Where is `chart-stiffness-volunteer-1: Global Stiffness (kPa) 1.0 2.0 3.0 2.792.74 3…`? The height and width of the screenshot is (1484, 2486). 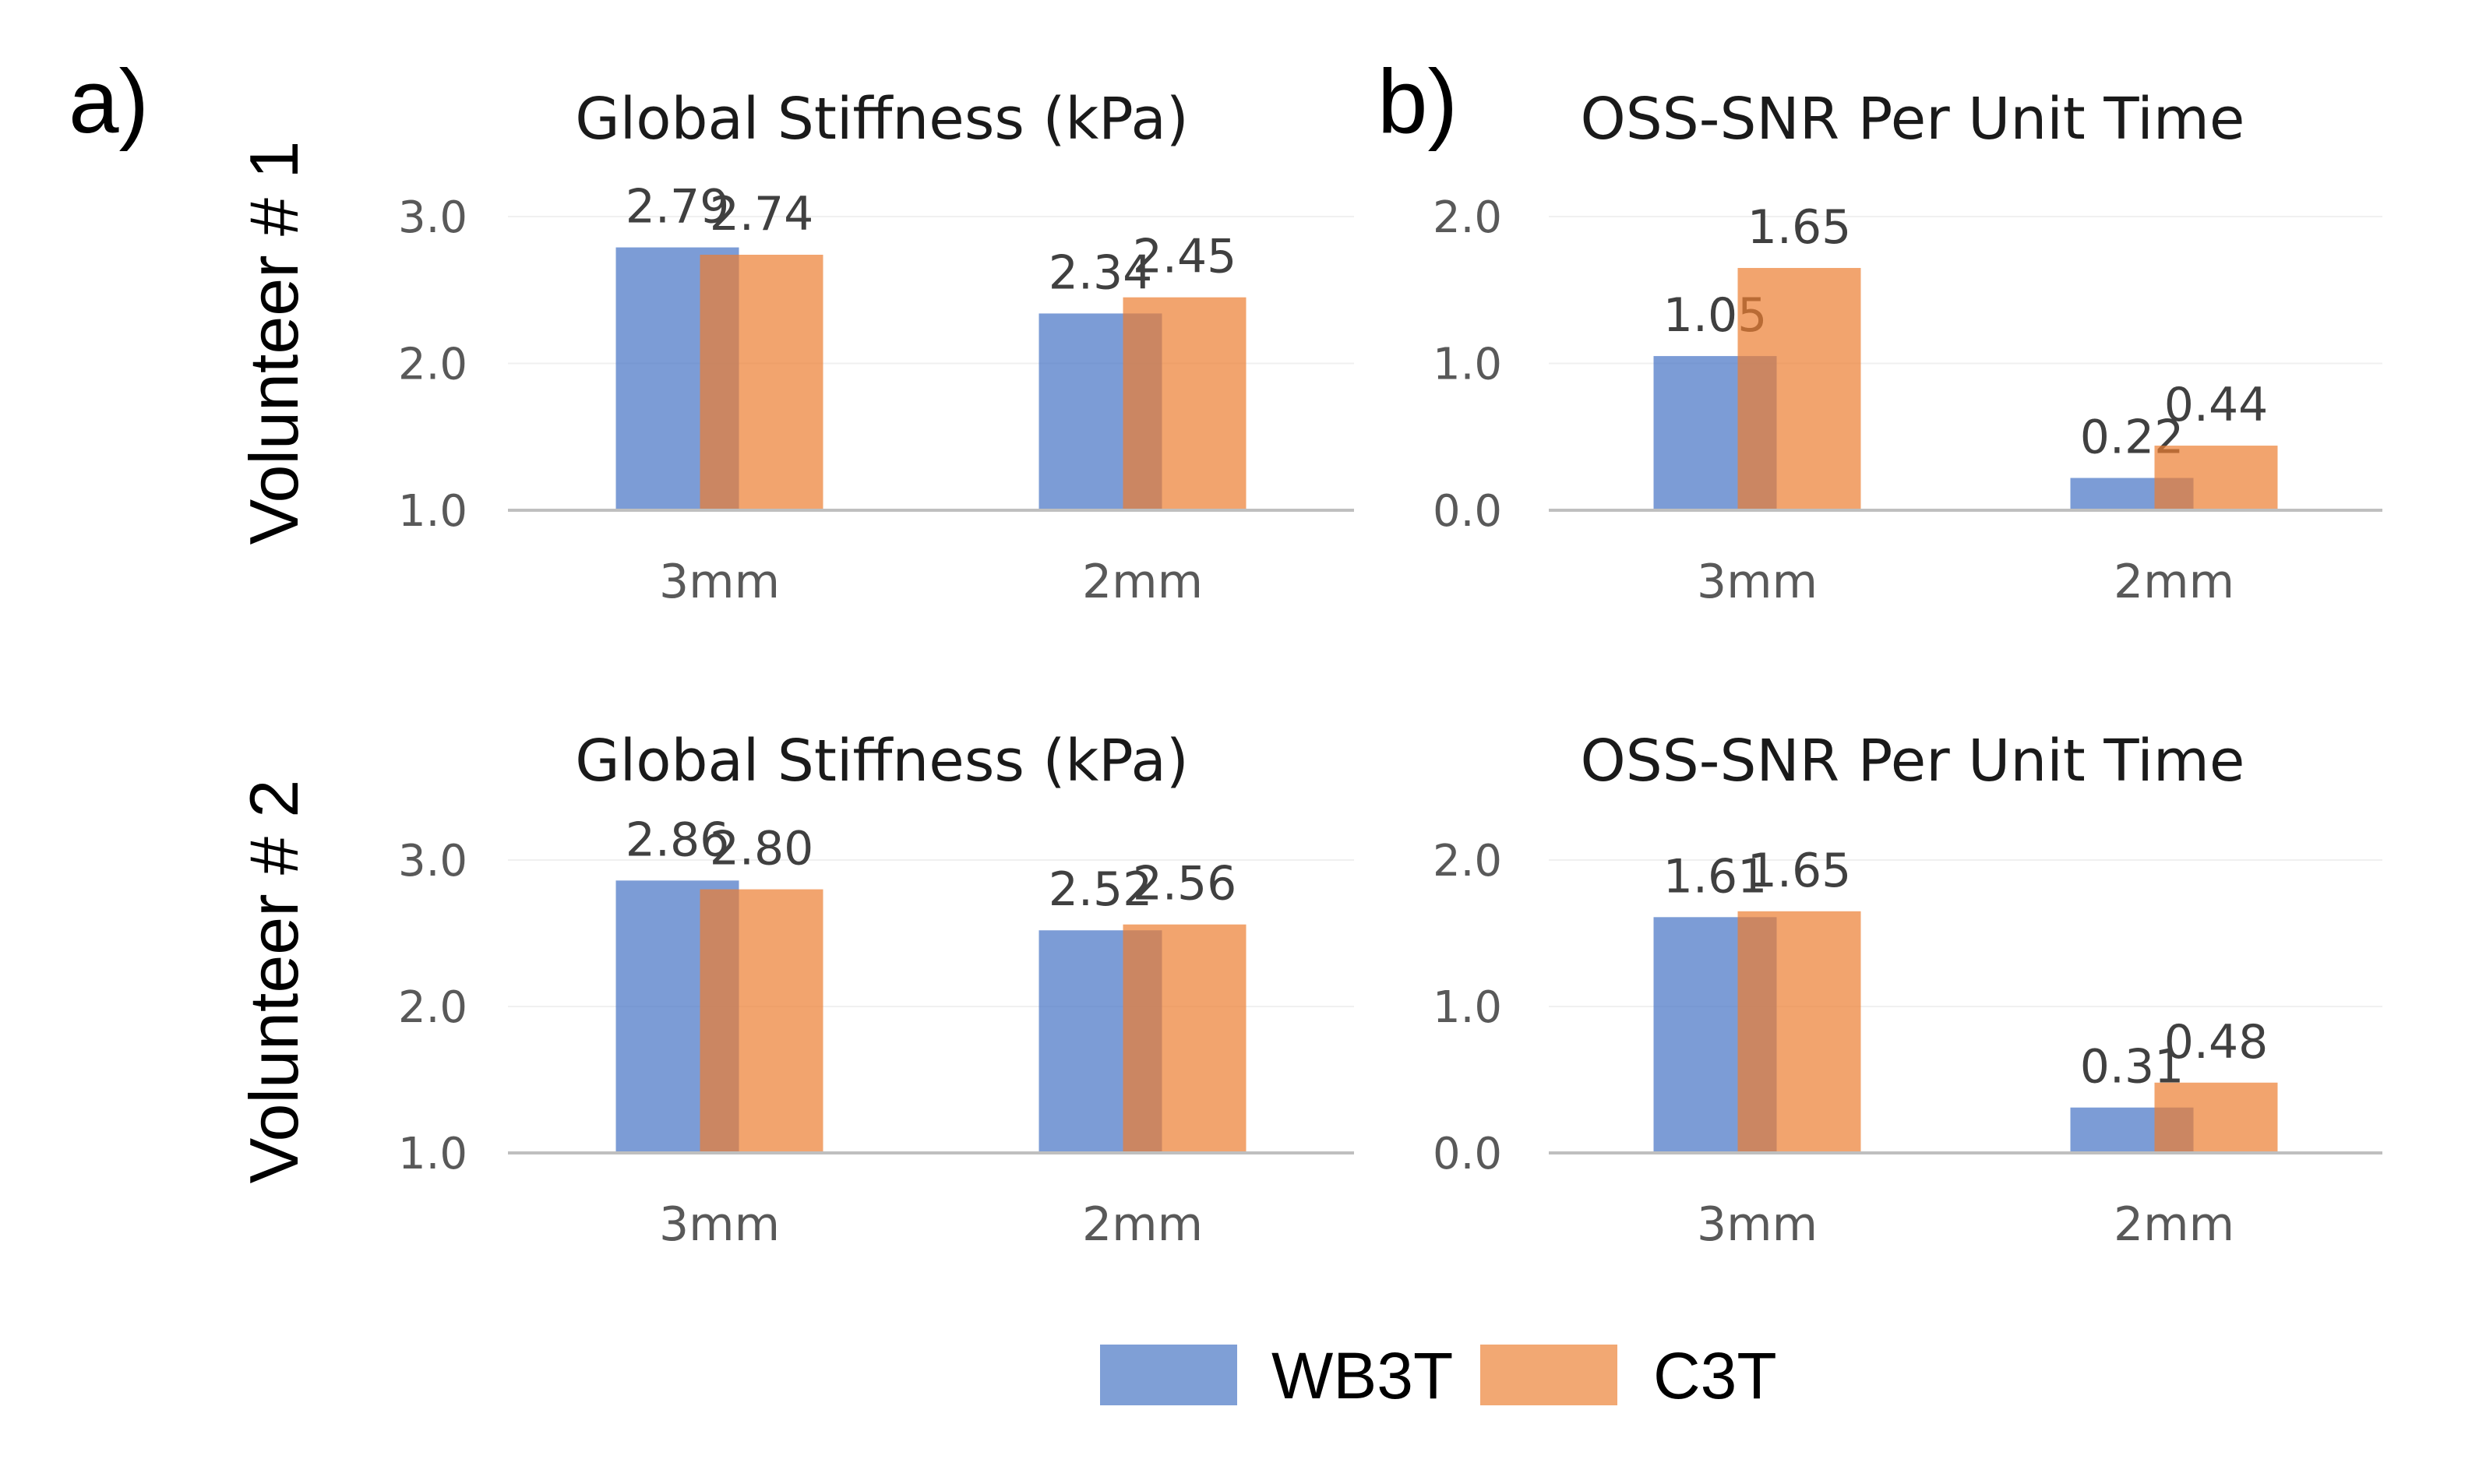 chart-stiffness-volunteer-1: Global Stiffness (kPa) 1.0 2.0 3.0 2.792.74 3… is located at coordinates (876, 347).